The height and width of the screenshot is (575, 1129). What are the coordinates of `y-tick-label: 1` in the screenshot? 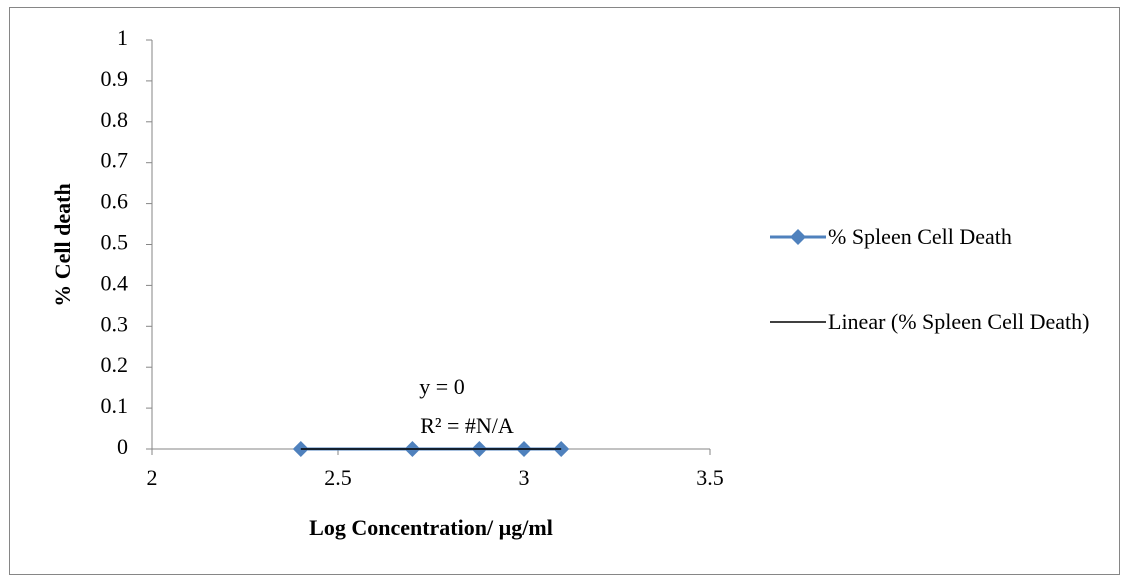 It's located at (122, 37).